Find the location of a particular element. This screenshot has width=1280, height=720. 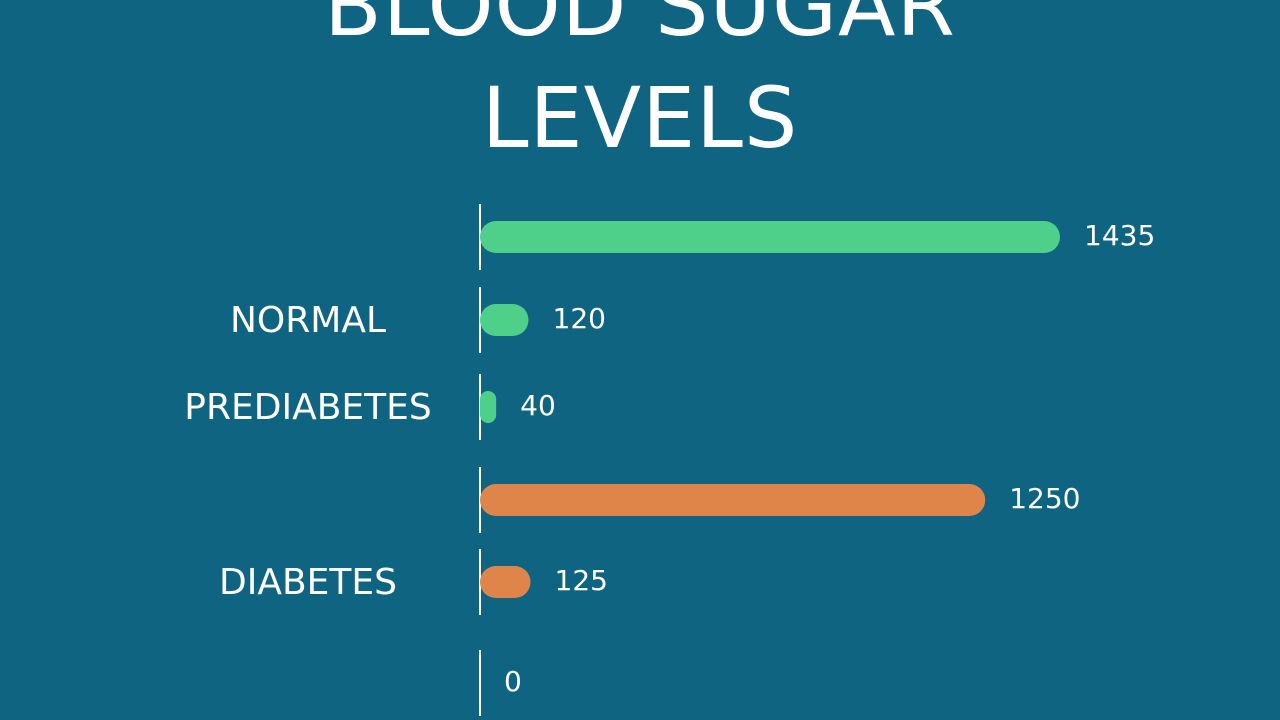

value-label: 1250 is located at coordinates (1044, 498).